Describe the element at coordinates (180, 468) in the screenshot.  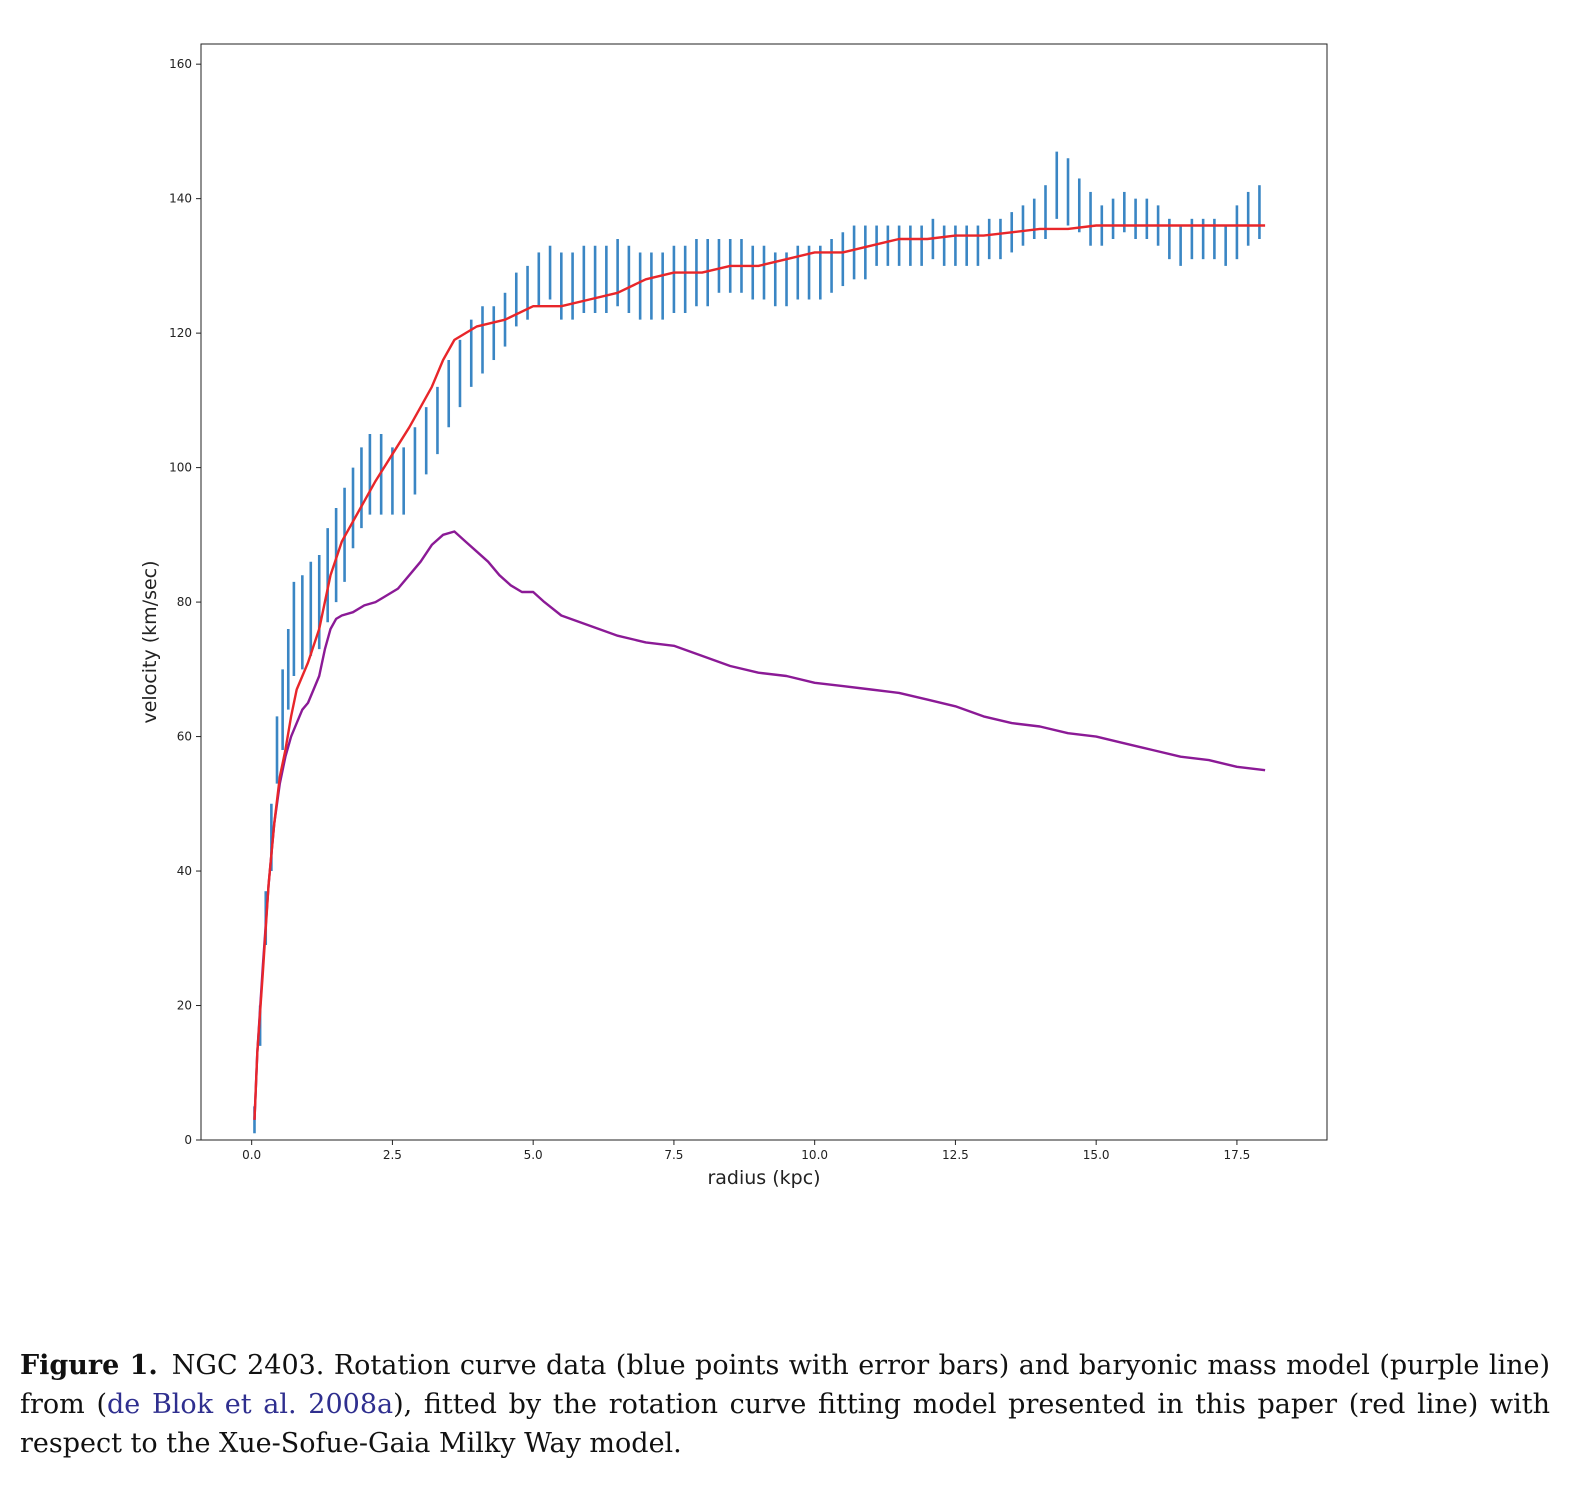
I see `y-tick-label: 100` at that location.